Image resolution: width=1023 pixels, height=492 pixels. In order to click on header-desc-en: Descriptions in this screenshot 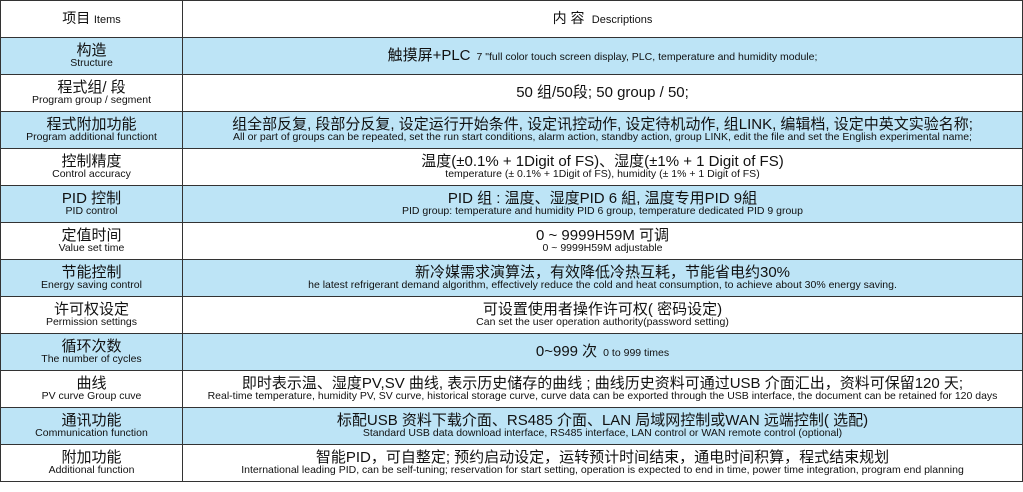, I will do `click(622, 20)`.